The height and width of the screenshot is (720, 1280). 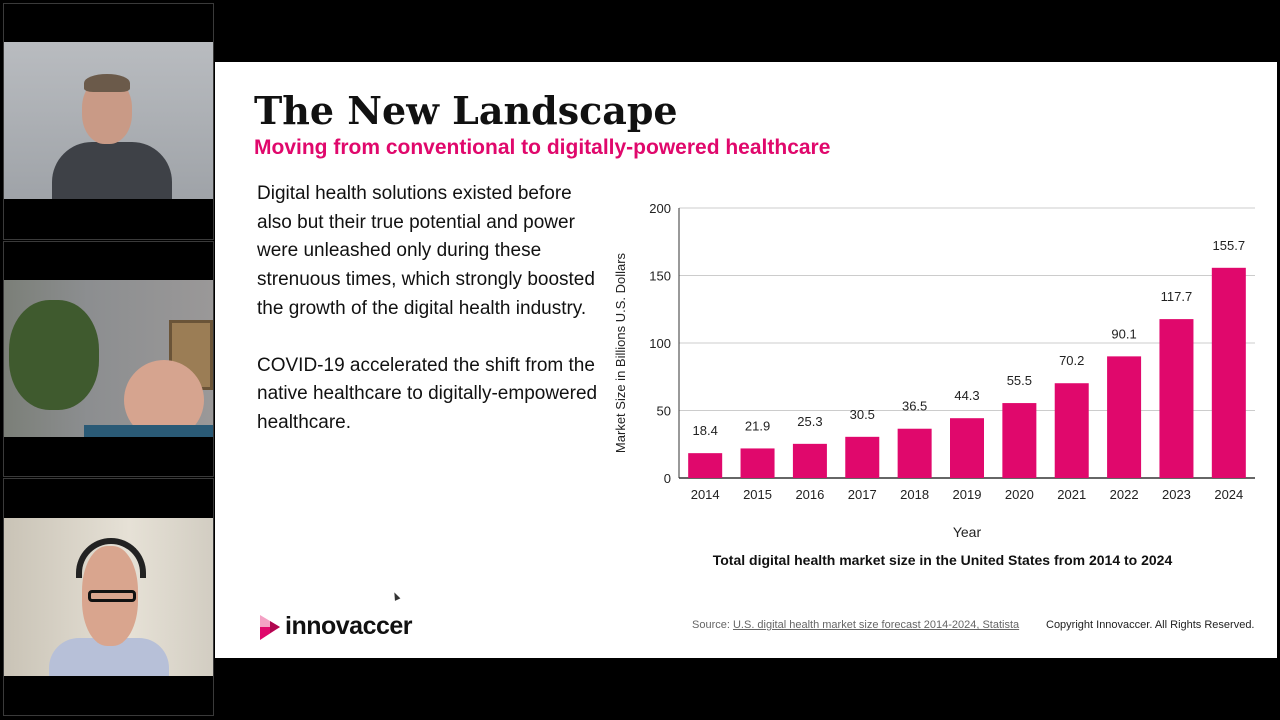 What do you see at coordinates (705, 494) in the screenshot?
I see `x-tick-label: 2014` at bounding box center [705, 494].